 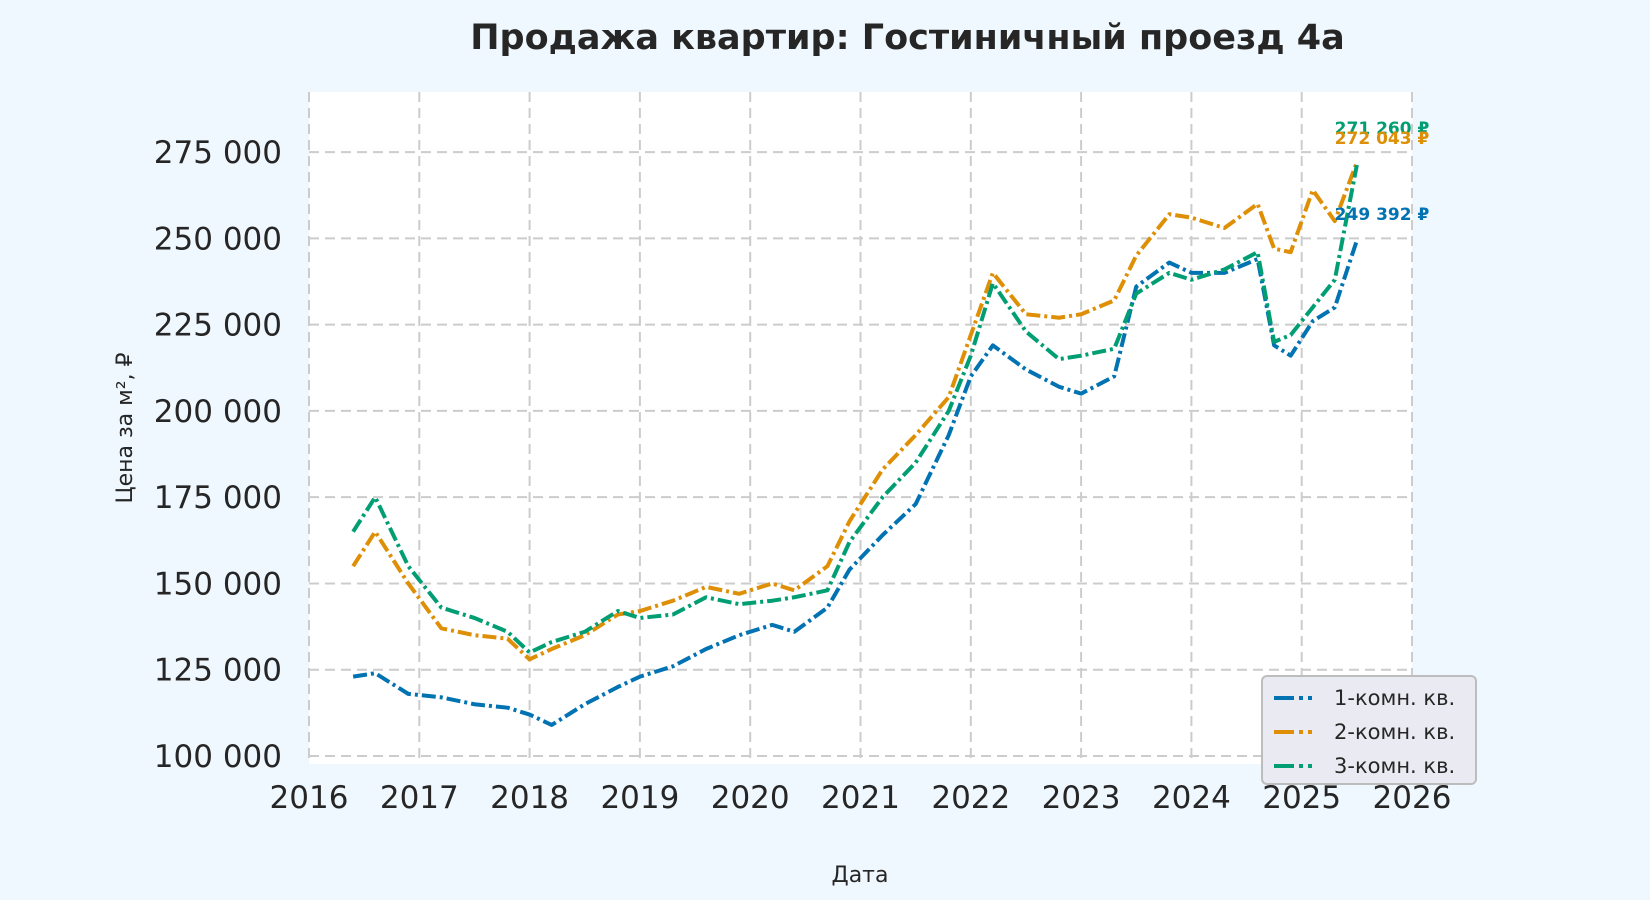 What do you see at coordinates (1412, 798) in the screenshot?
I see `x-tick-label: 2026` at bounding box center [1412, 798].